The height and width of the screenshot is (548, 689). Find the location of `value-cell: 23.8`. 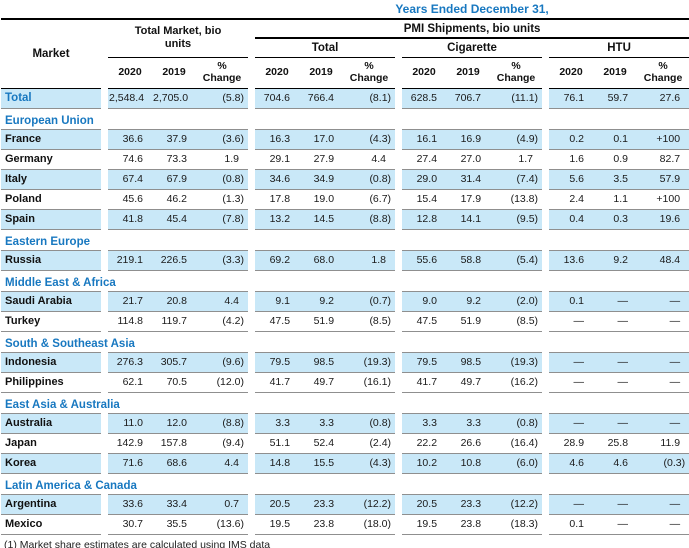

value-cell: 23.8 is located at coordinates (321, 524).